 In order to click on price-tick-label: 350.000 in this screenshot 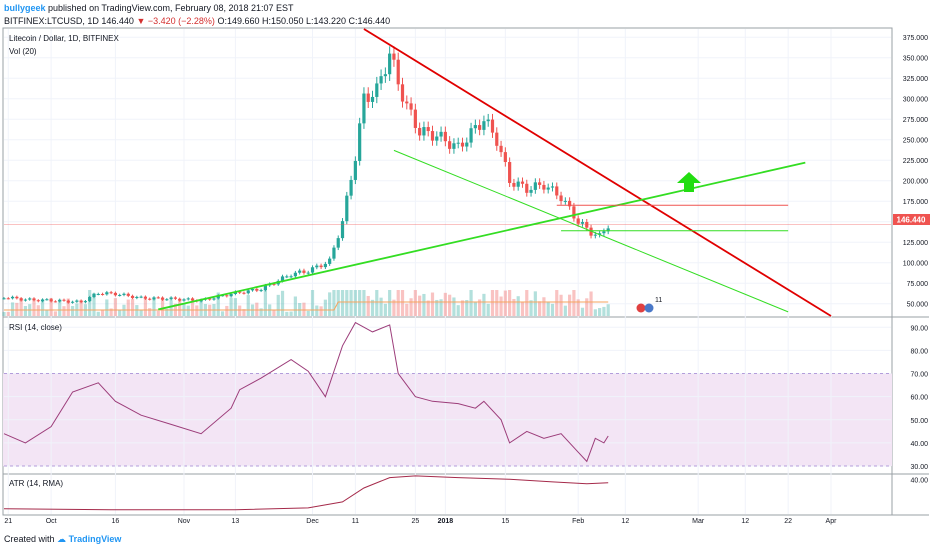, I will do `click(915, 59)`.